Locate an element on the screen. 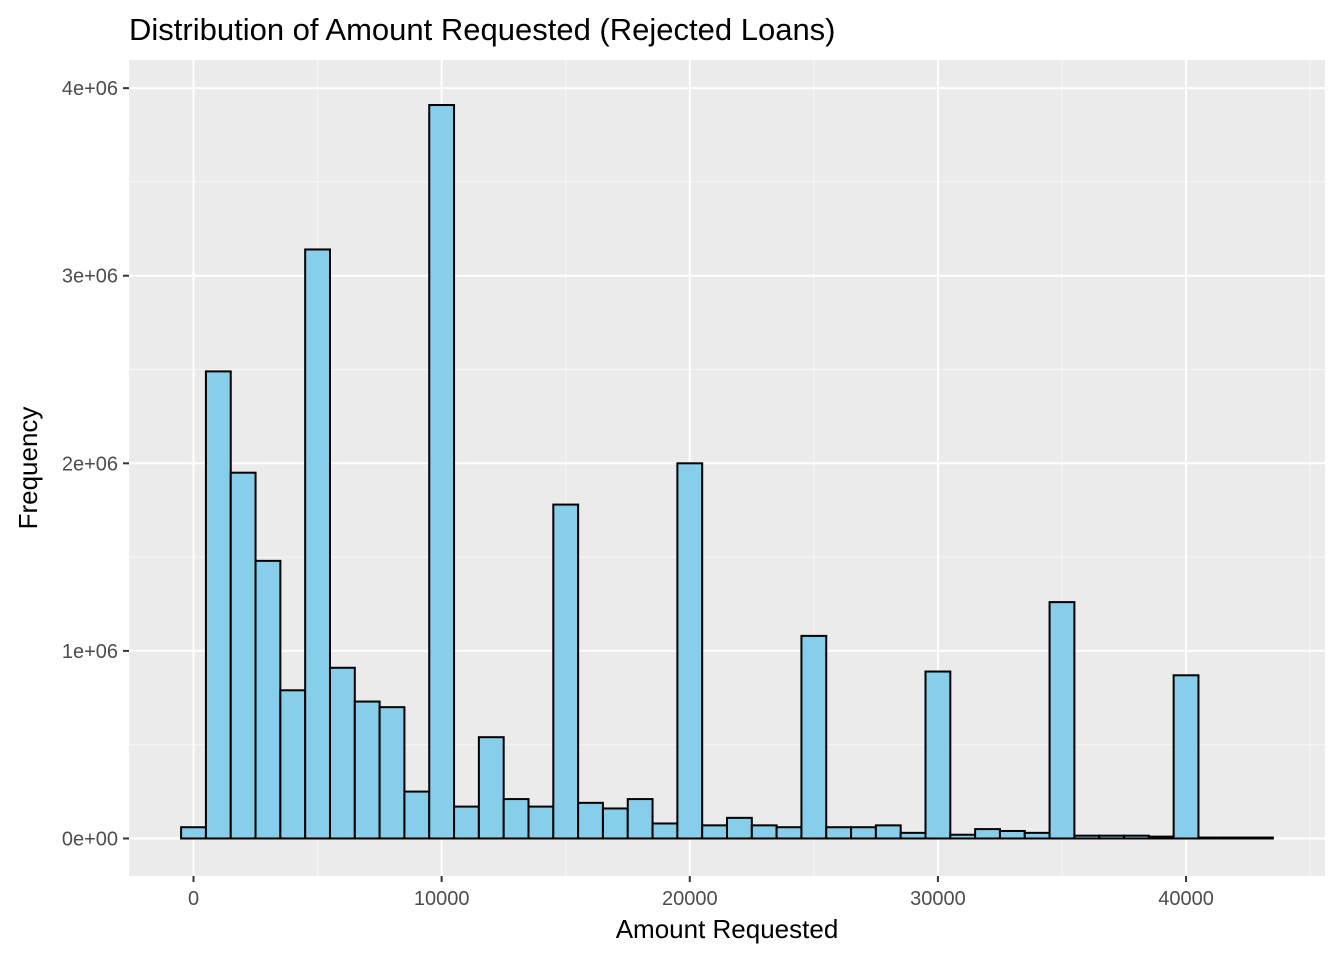 Image resolution: width=1344 pixels, height=960 pixels. x-axis: 0 10000 20000 30000 40000 is located at coordinates (701, 893).